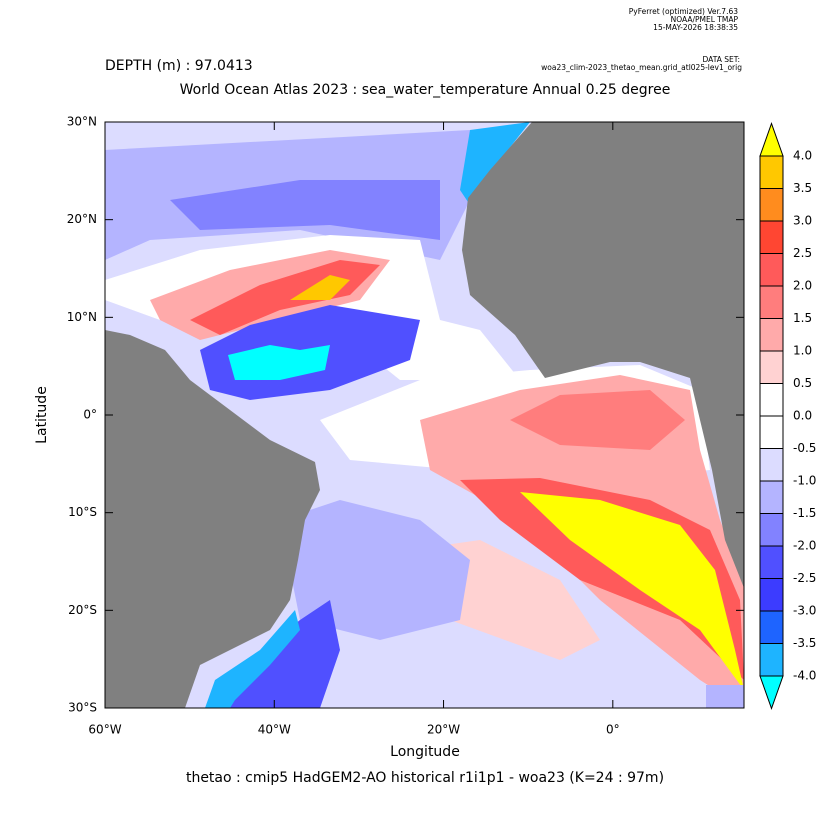  I want to click on colorbar-label: -2.0, so click(804, 546).